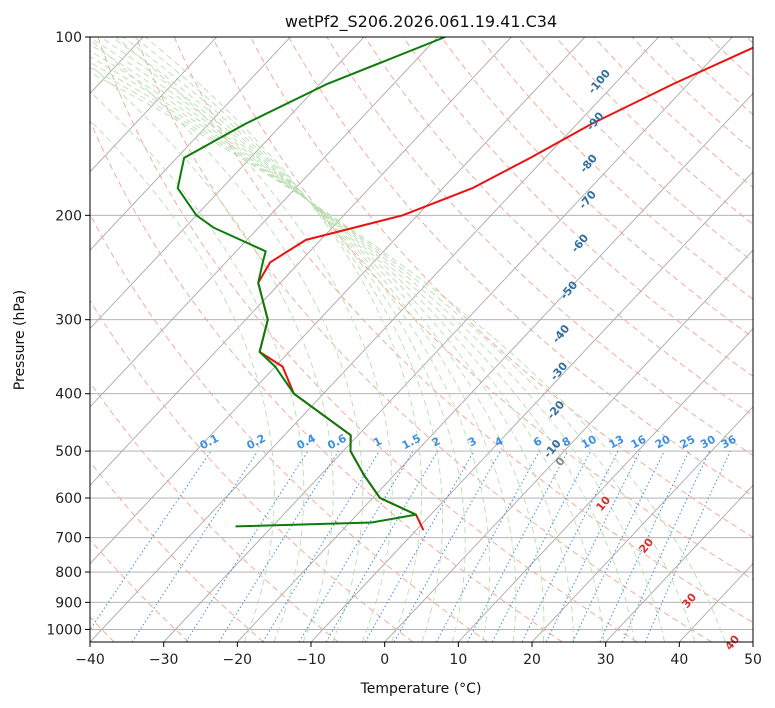 The width and height of the screenshot is (775, 708). What do you see at coordinates (90, 660) in the screenshot?
I see `x-tick-label: −40` at bounding box center [90, 660].